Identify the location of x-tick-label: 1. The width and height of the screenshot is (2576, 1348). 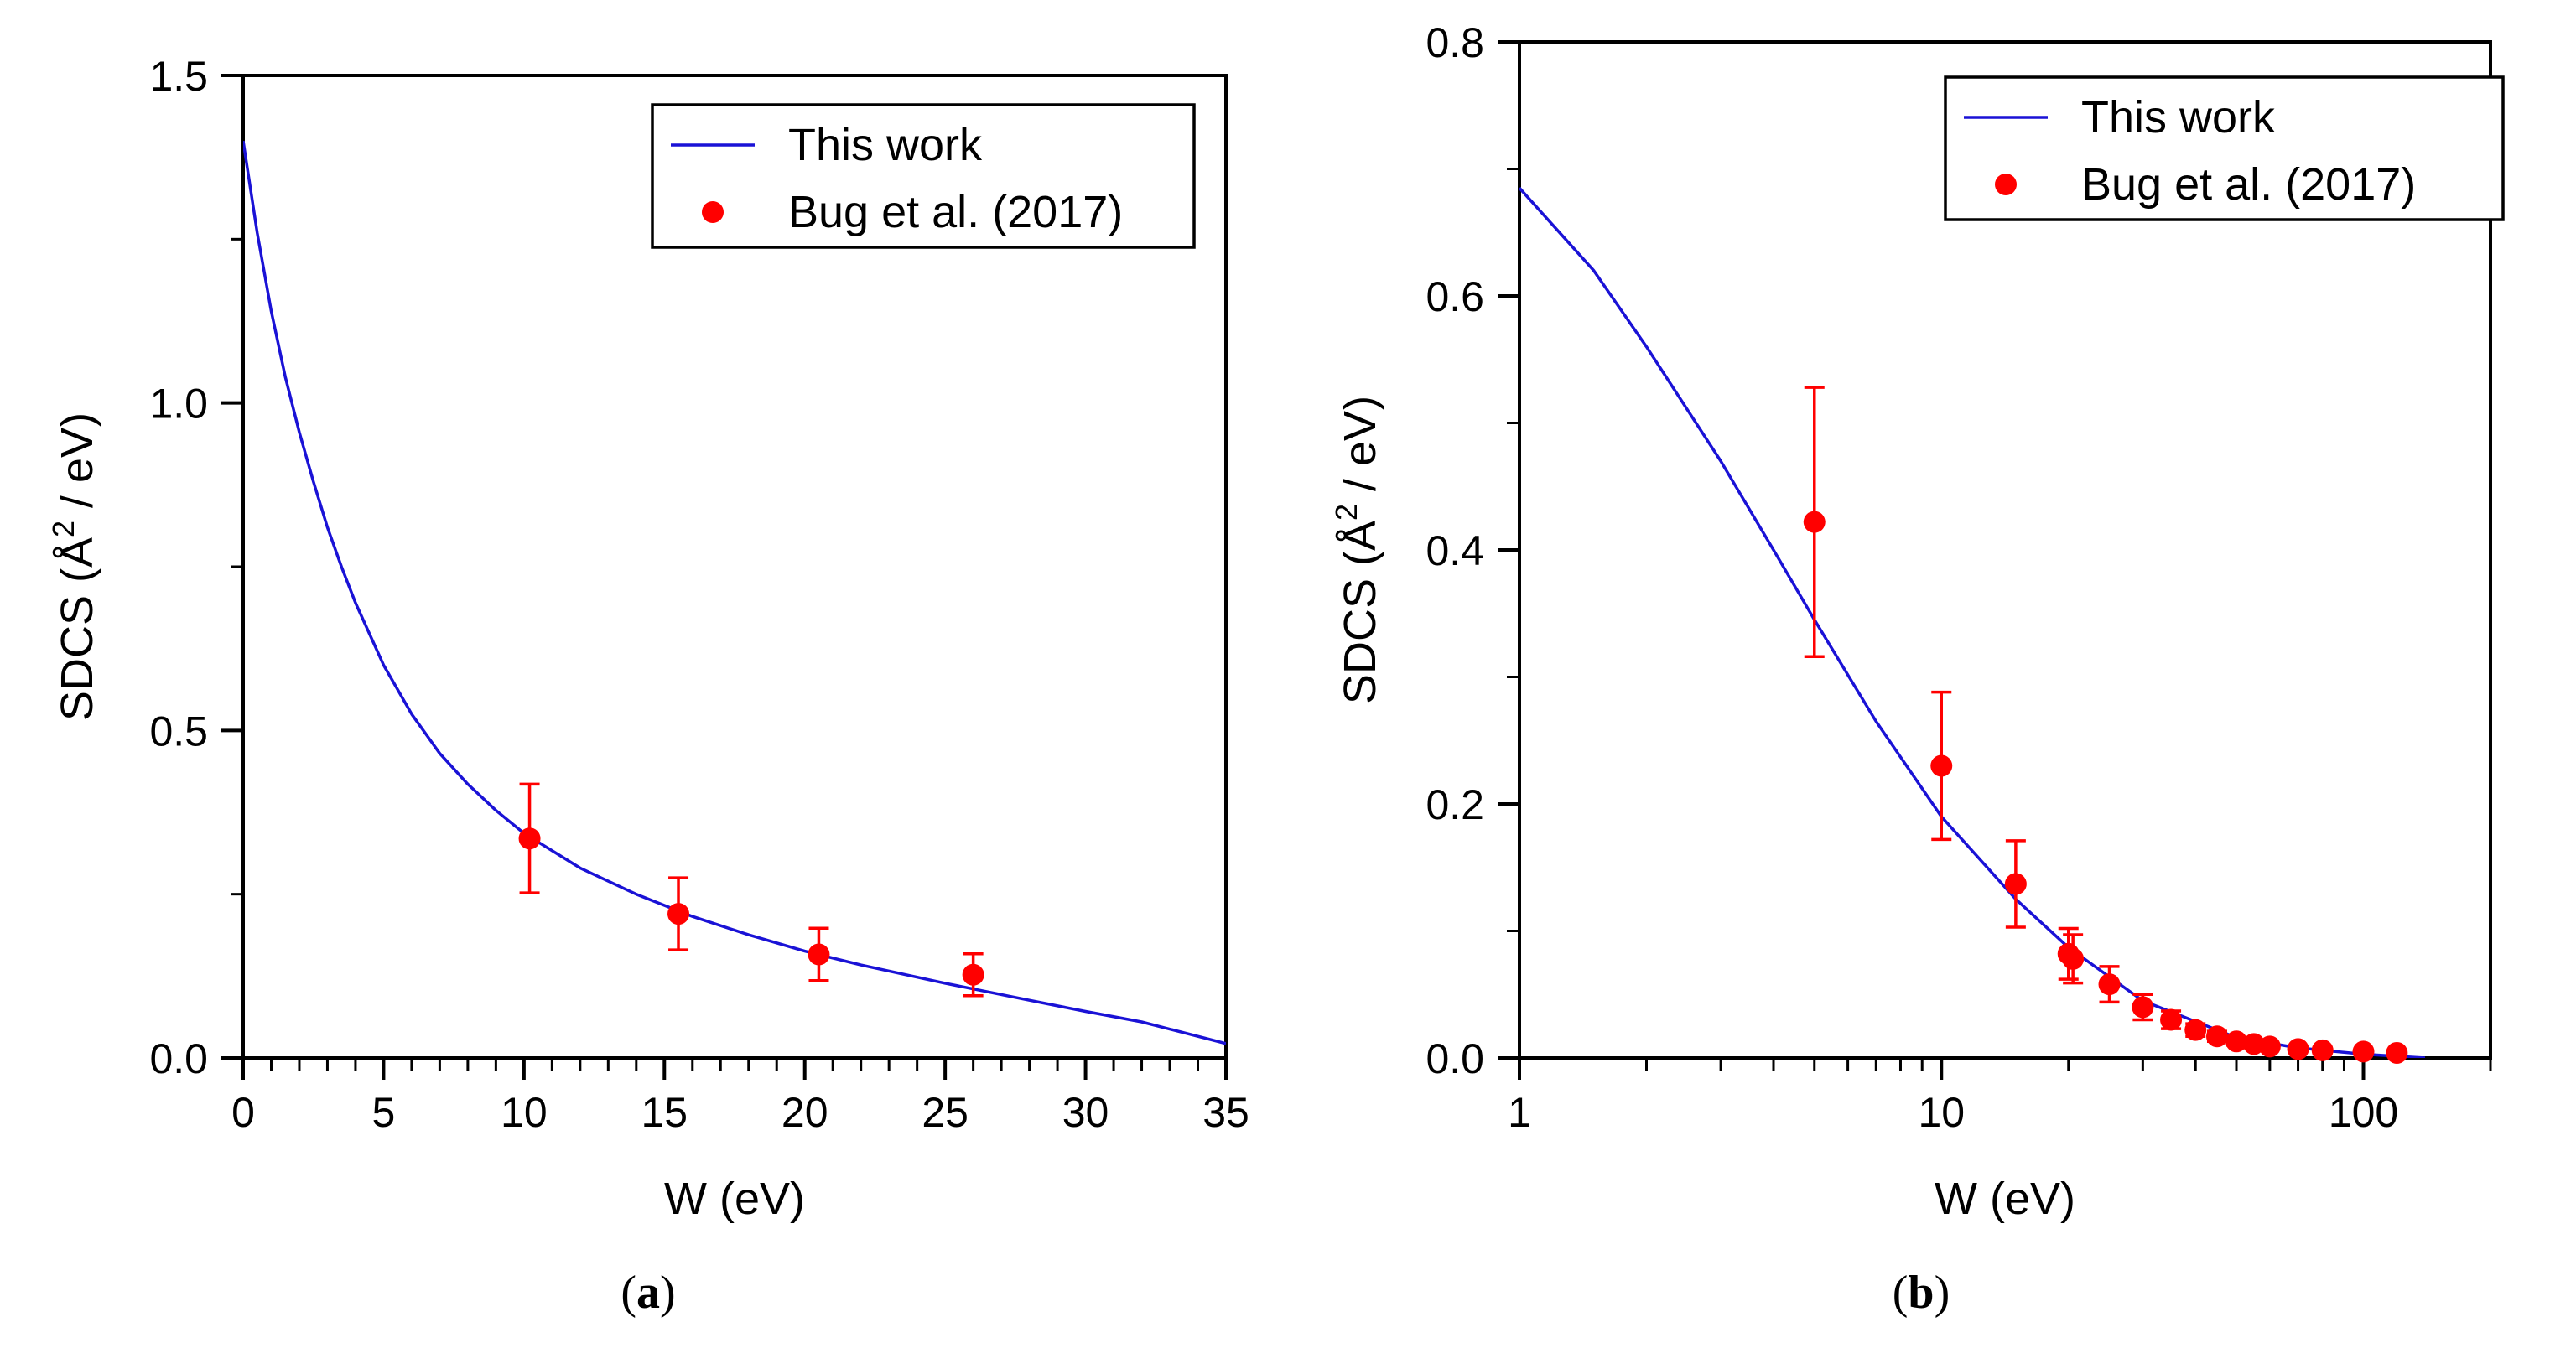
(1519, 1113).